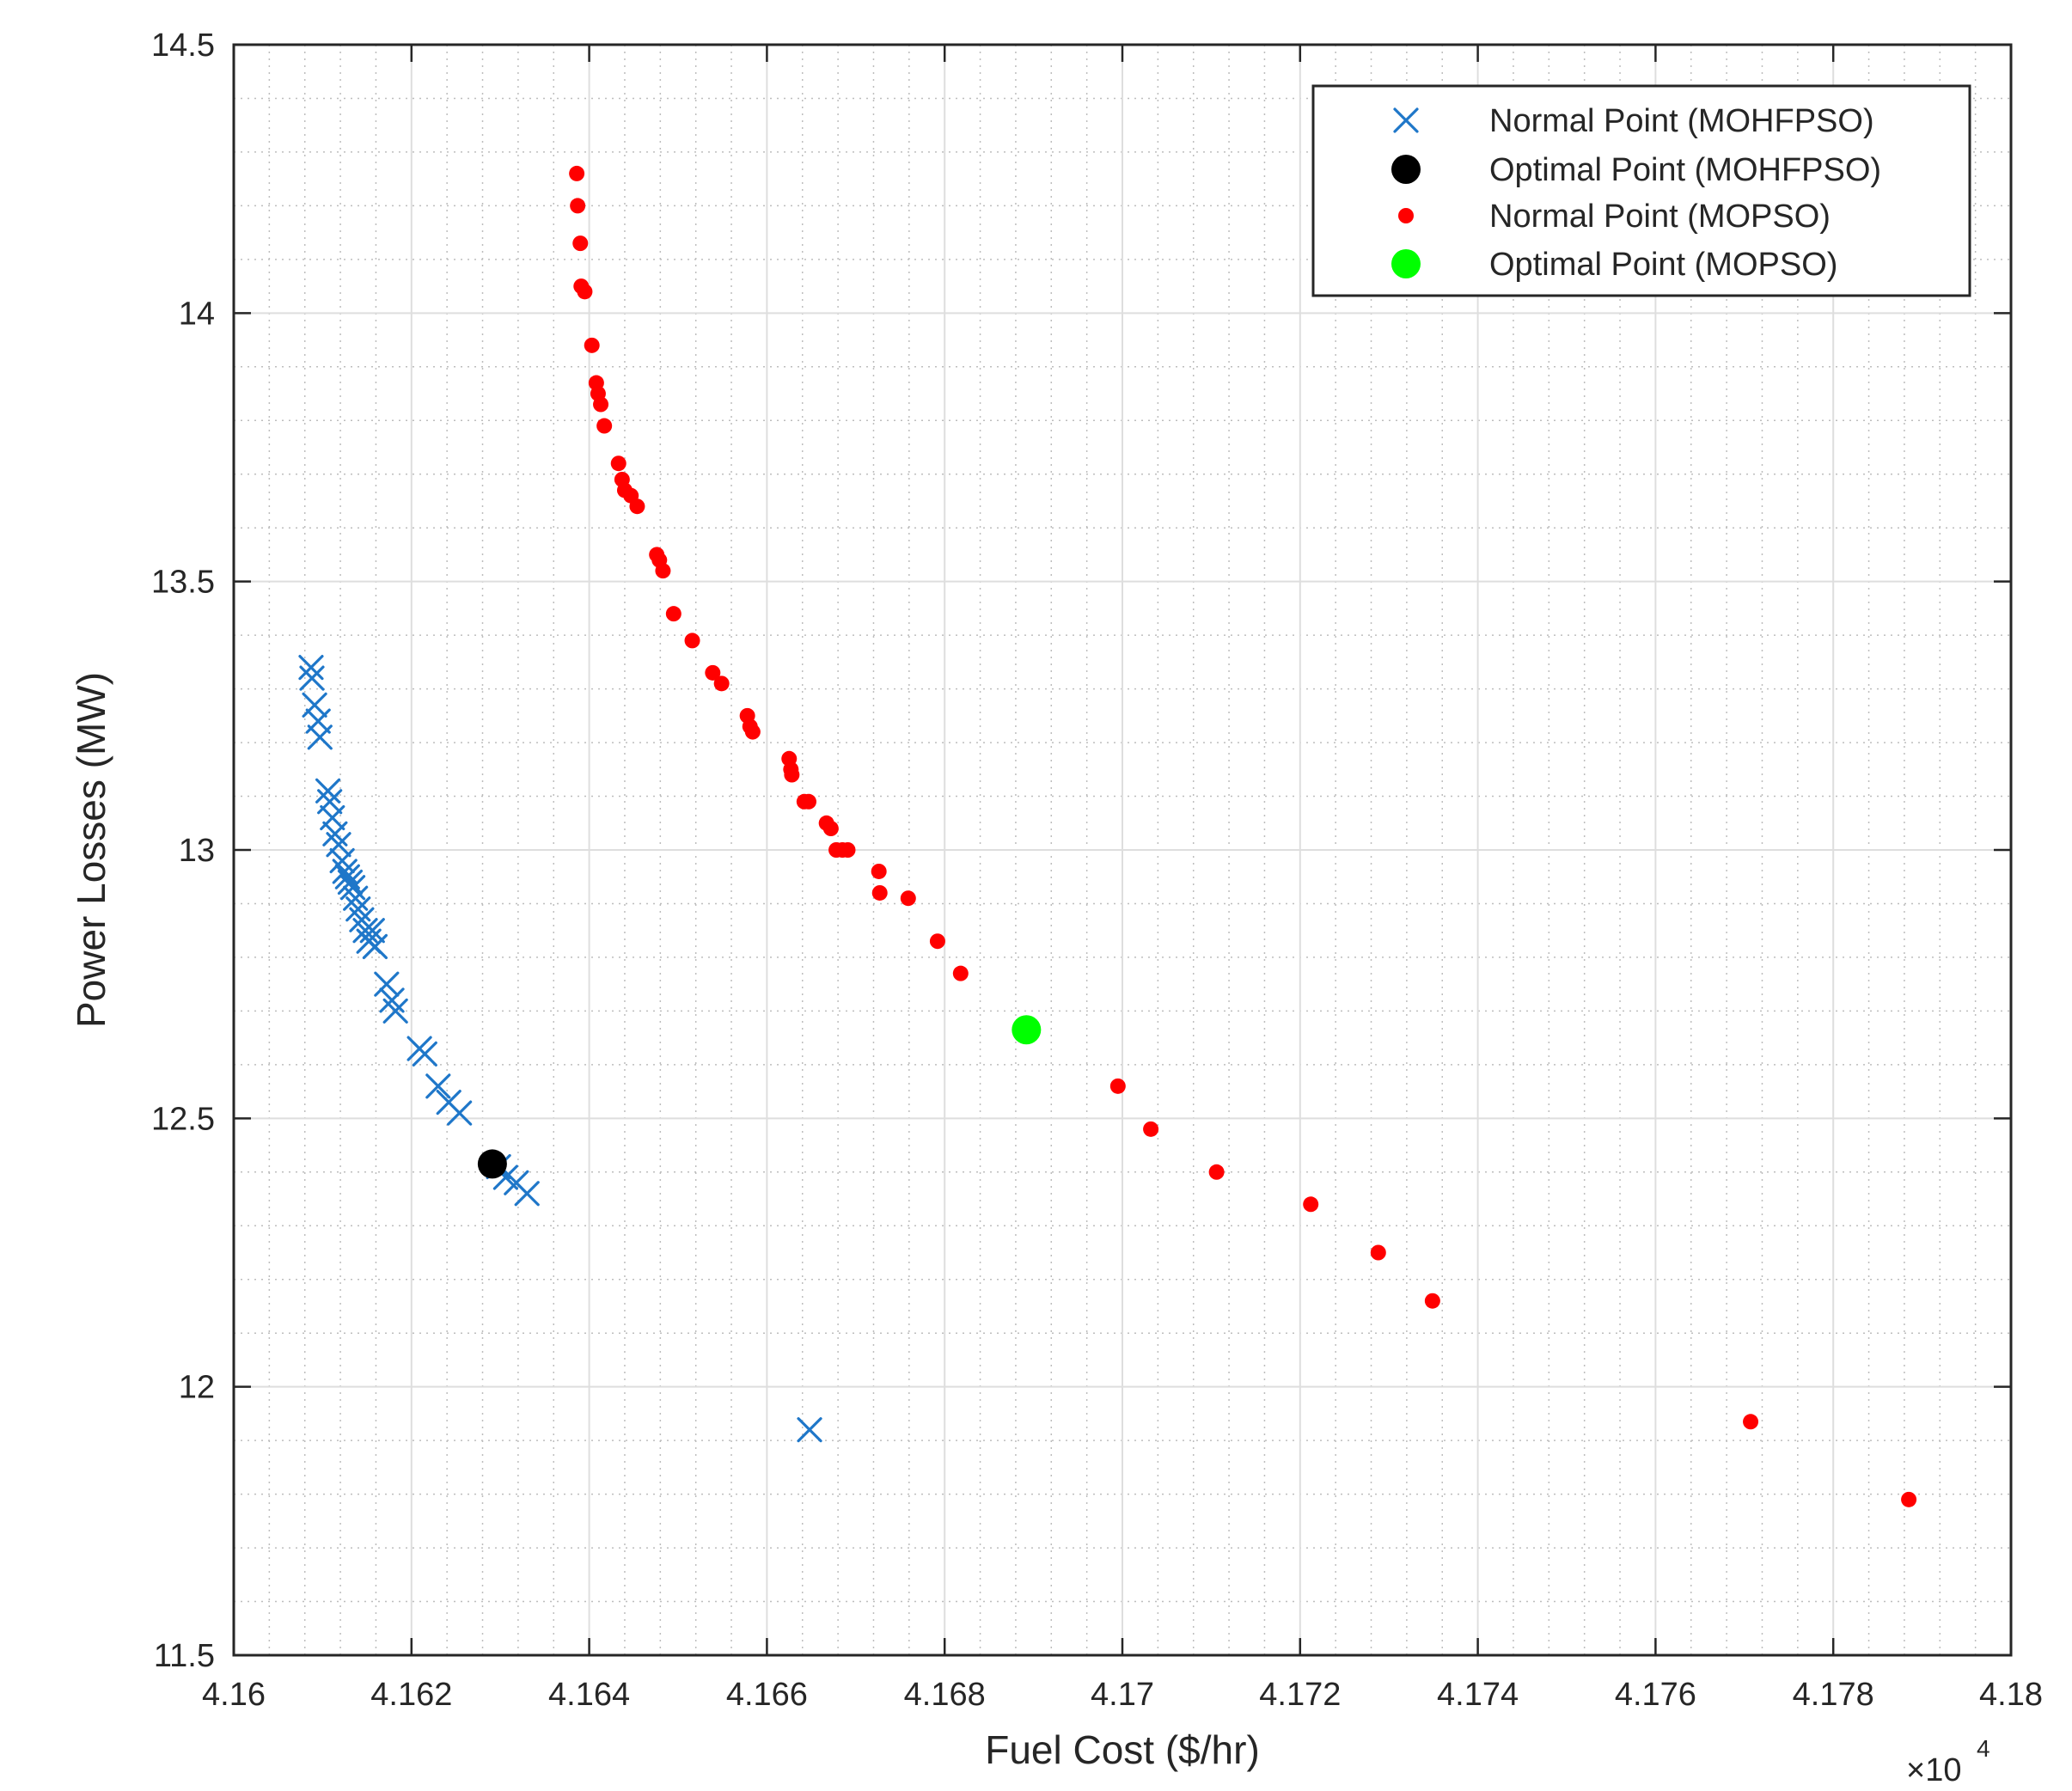 The image size is (2072, 1791). I want to click on legend-marker-black-circle, so click(1406, 170).